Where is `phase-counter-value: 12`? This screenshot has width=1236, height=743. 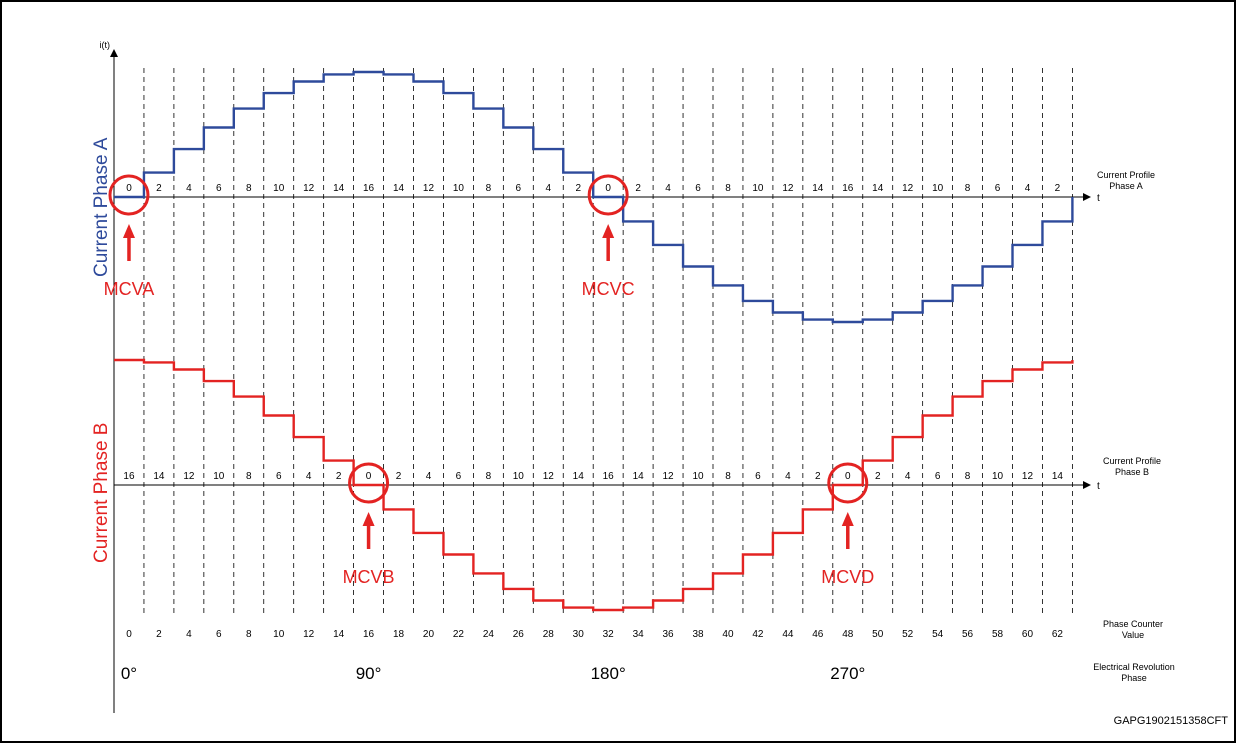 phase-counter-value: 12 is located at coordinates (309, 634).